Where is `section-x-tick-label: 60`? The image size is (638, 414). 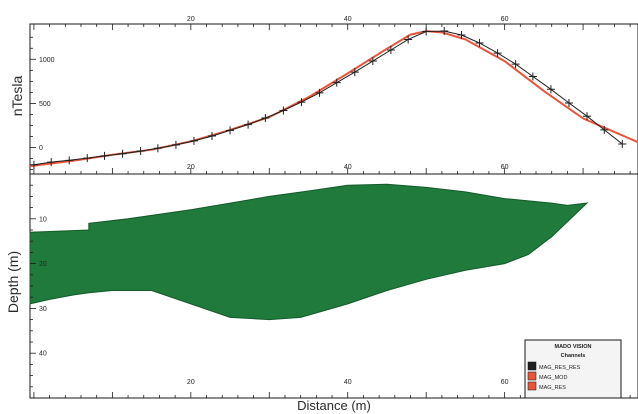 section-x-tick-label: 60 is located at coordinates (505, 382).